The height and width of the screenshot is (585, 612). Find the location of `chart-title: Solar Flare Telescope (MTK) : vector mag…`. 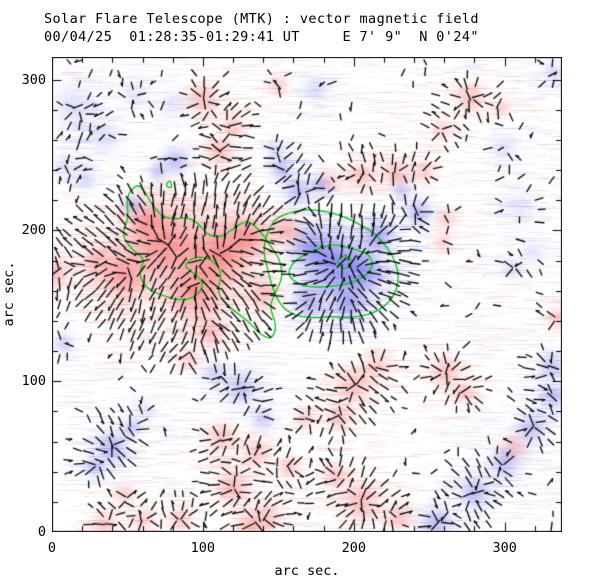

chart-title: Solar Flare Telescope (MTK) : vector mag… is located at coordinates (261, 19).